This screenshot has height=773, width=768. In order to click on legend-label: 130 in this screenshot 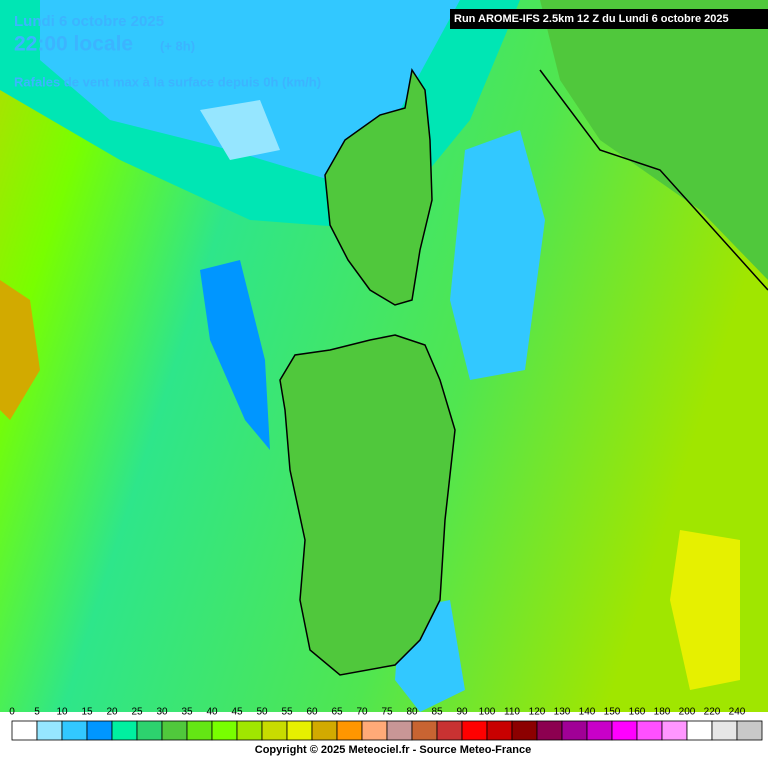, I will do `click(562, 712)`.